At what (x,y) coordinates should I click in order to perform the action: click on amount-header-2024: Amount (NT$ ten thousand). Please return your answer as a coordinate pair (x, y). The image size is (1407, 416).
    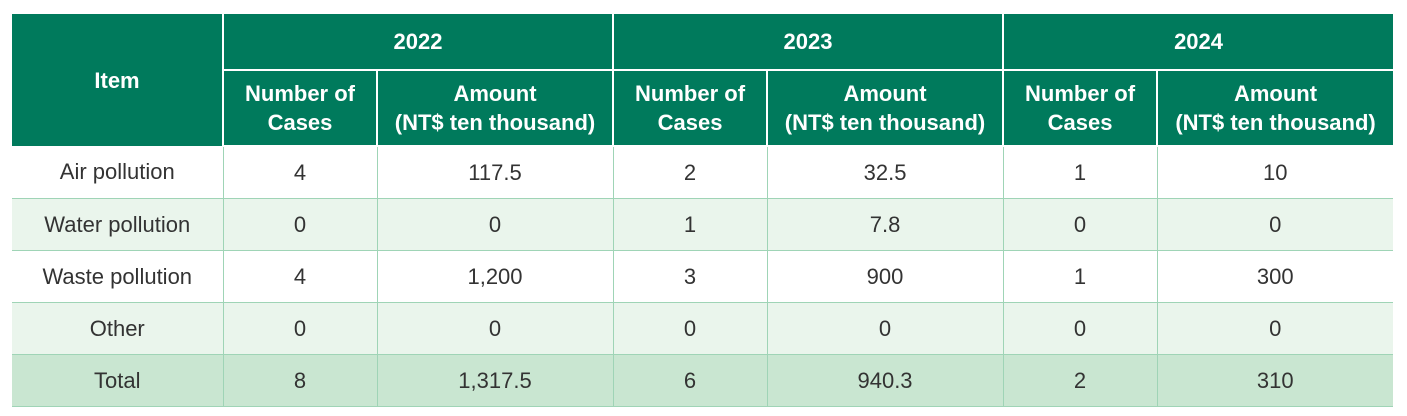
    Looking at the image, I should click on (1275, 108).